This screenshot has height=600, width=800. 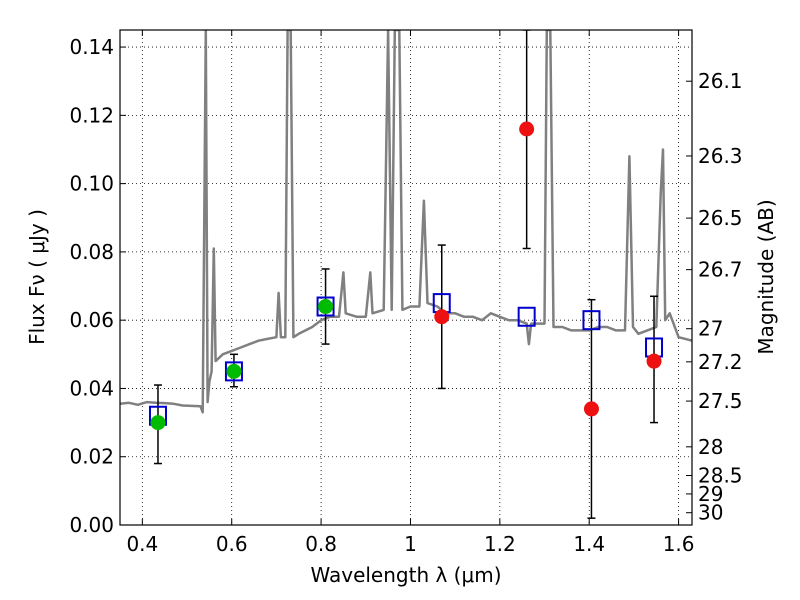 What do you see at coordinates (766, 276) in the screenshot?
I see `right-axis-label: Magnitude (AB)` at bounding box center [766, 276].